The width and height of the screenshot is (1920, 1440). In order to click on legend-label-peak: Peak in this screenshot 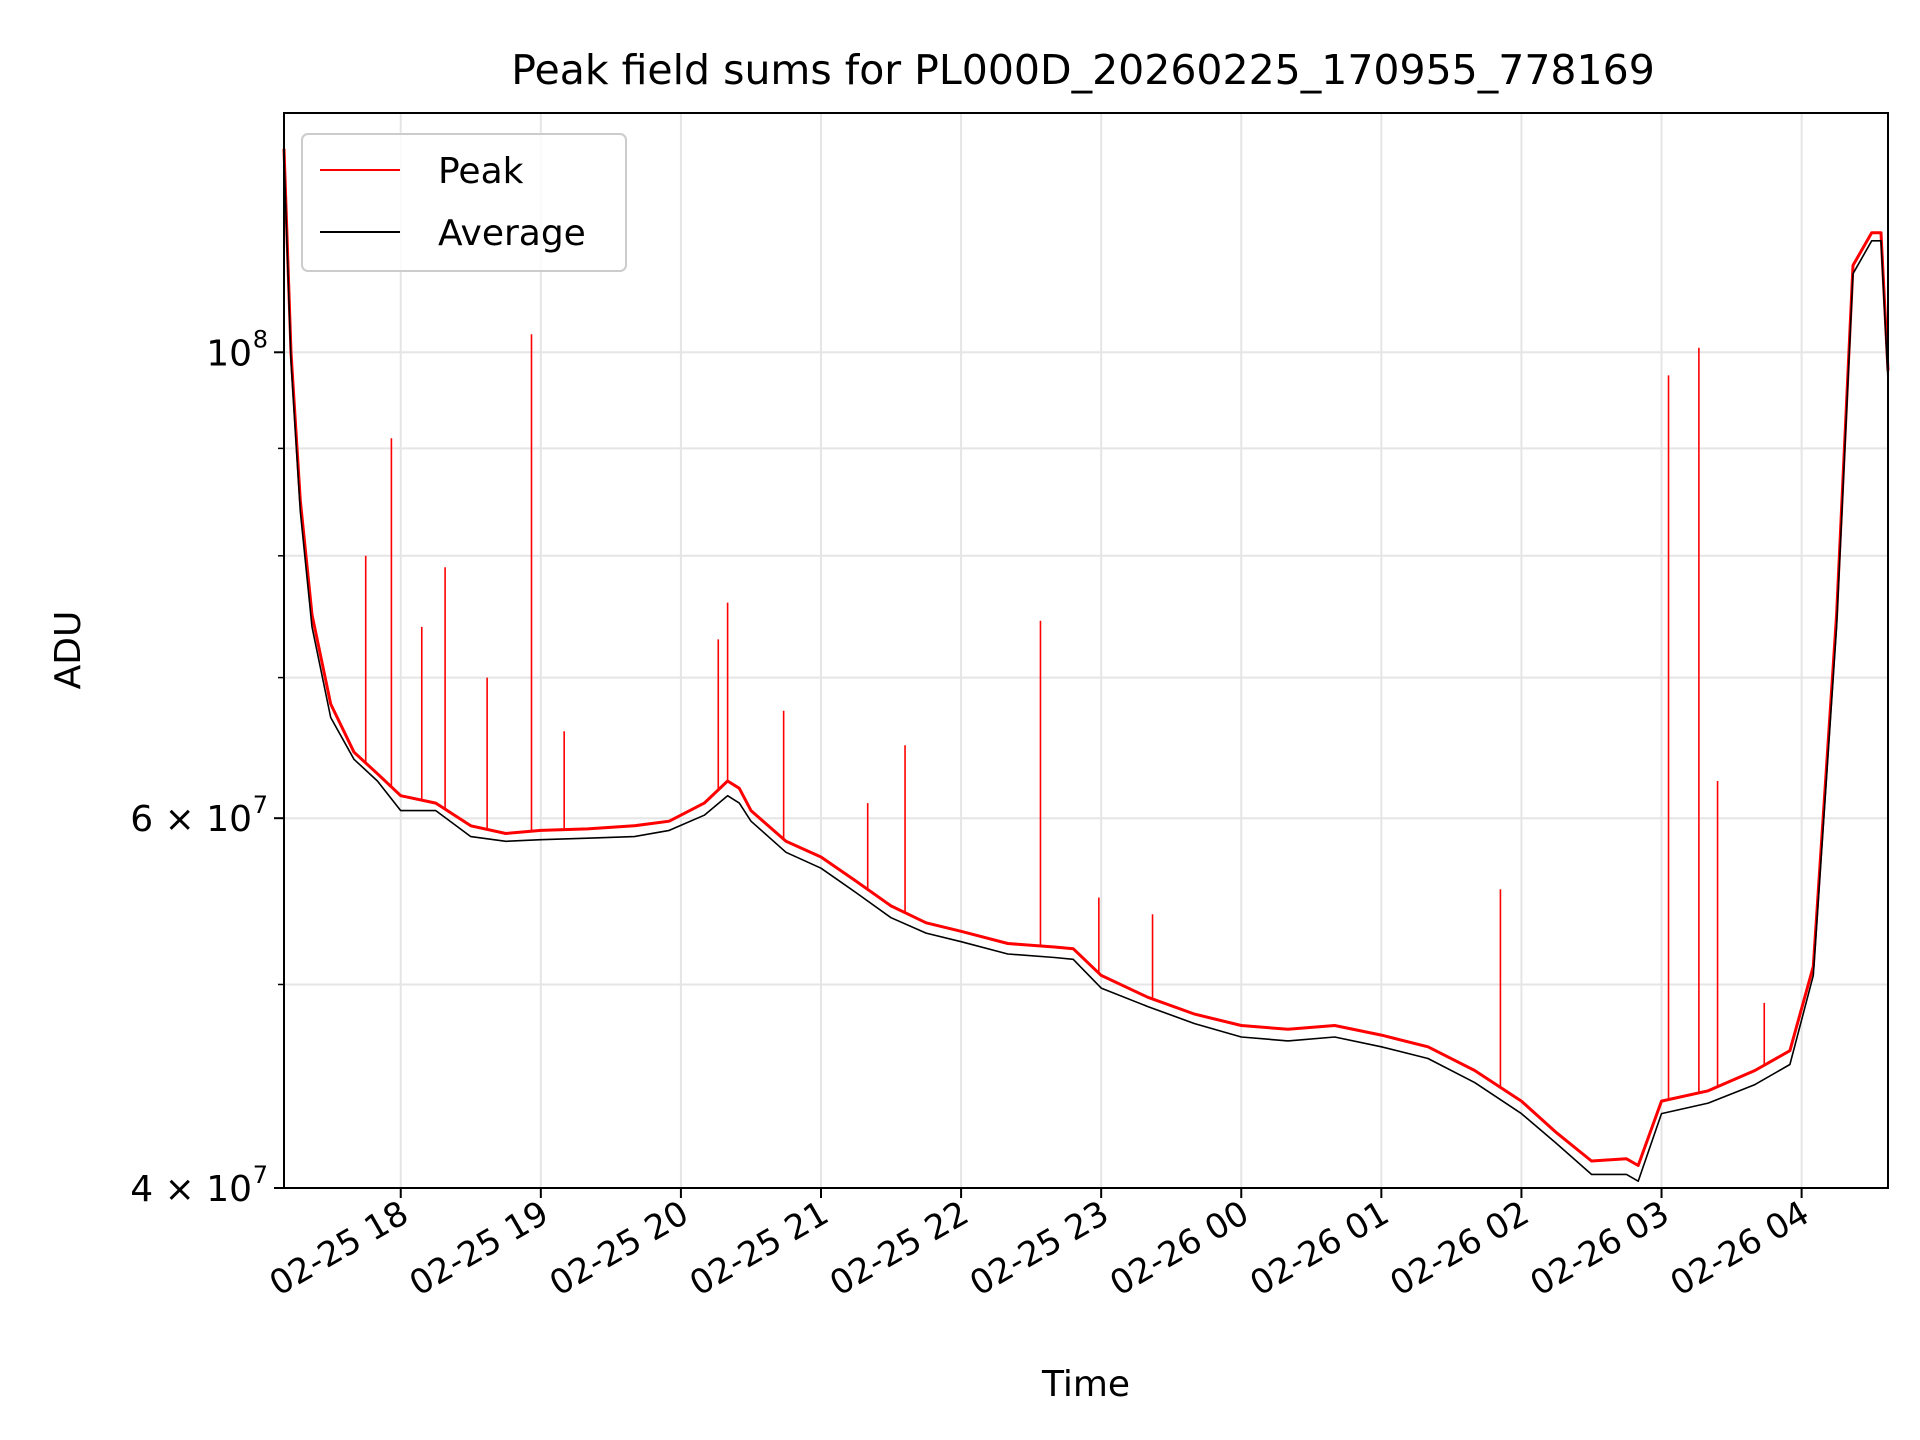, I will do `click(481, 171)`.